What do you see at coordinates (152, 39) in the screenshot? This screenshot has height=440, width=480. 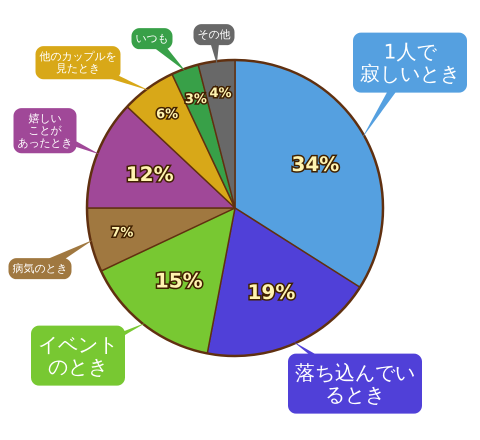 I see `slice-label: いつも` at bounding box center [152, 39].